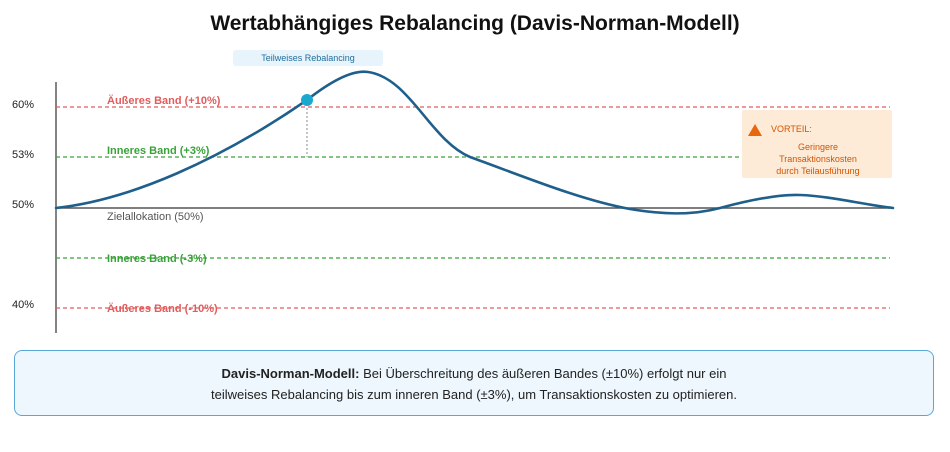  What do you see at coordinates (162, 308) in the screenshot?
I see `outer-lower-band-label: Äußeres Band (-10%)` at bounding box center [162, 308].